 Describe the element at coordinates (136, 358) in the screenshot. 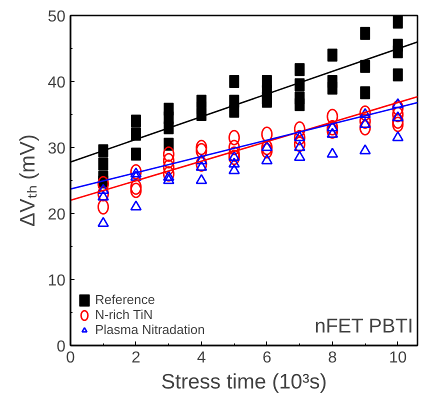

I see `x-tick-label: 2` at that location.